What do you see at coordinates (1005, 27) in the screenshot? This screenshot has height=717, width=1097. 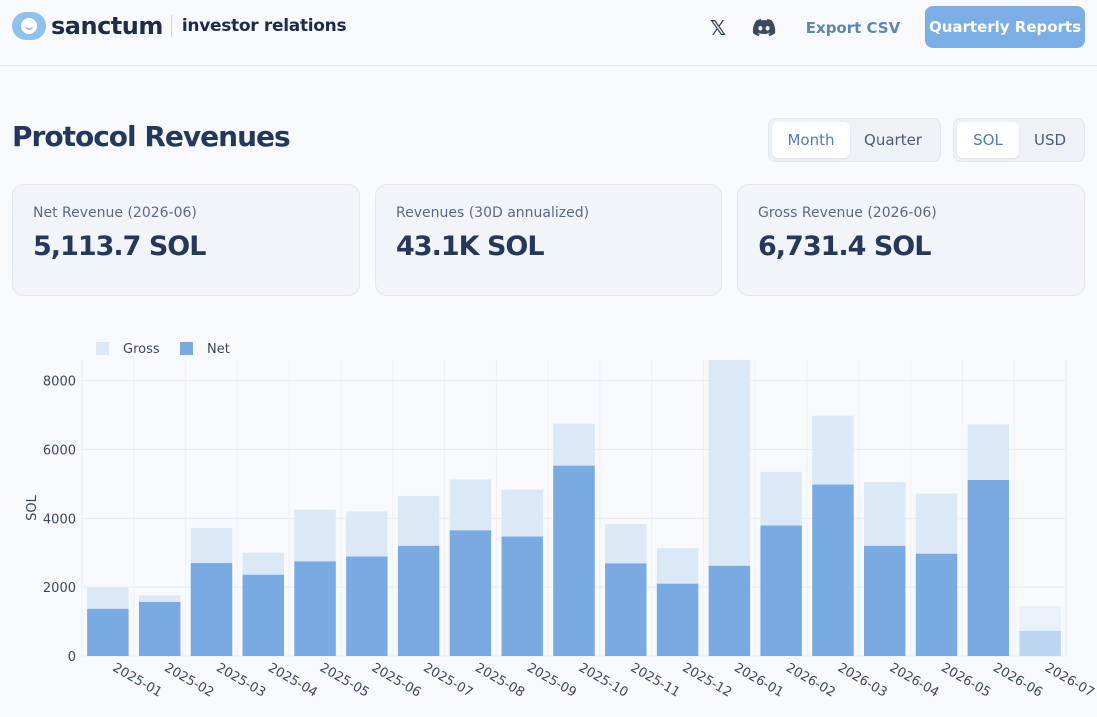 I see `quarterly-reports-button: Quarterly Reports` at bounding box center [1005, 27].